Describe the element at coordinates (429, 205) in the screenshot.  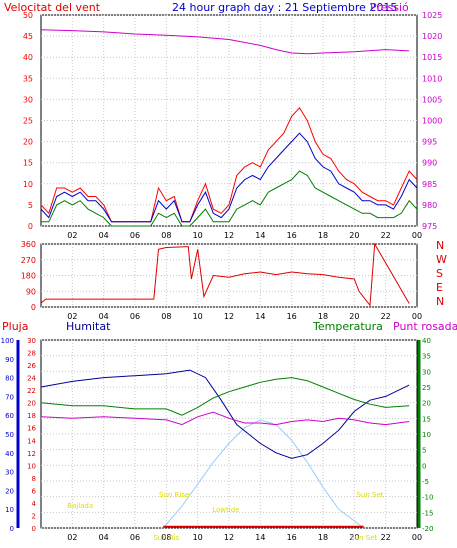
I see `pressure-y-tick-label: 980` at that location.